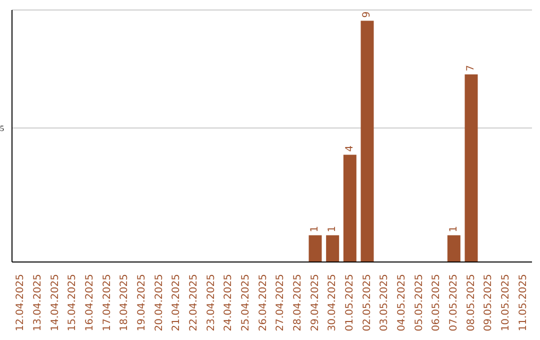 The width and height of the screenshot is (540, 340). What do you see at coordinates (20, 303) in the screenshot?
I see `x-tick-label: 12.04.2025` at bounding box center [20, 303].